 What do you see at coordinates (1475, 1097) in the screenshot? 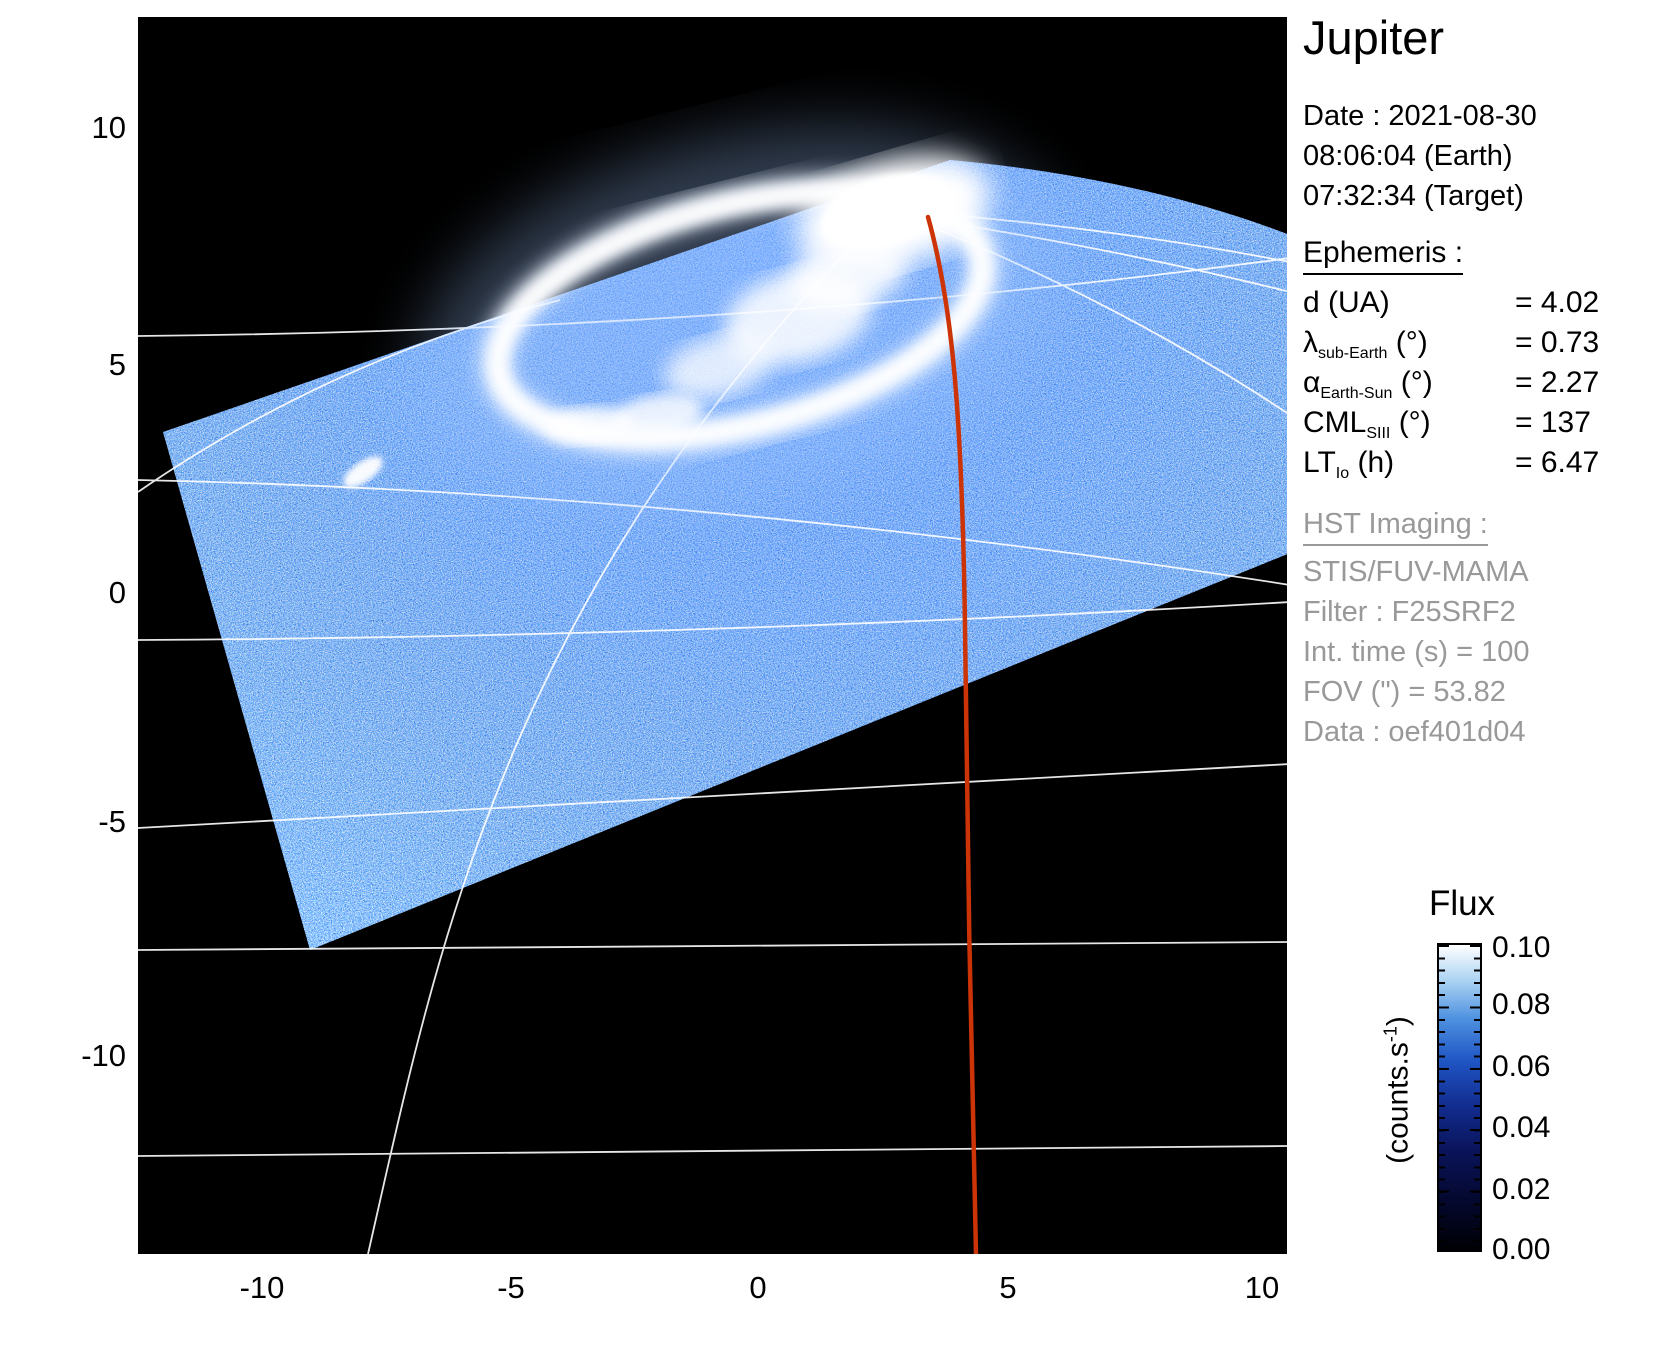
I see `colorbar-major-ticks-right` at bounding box center [1475, 1097].